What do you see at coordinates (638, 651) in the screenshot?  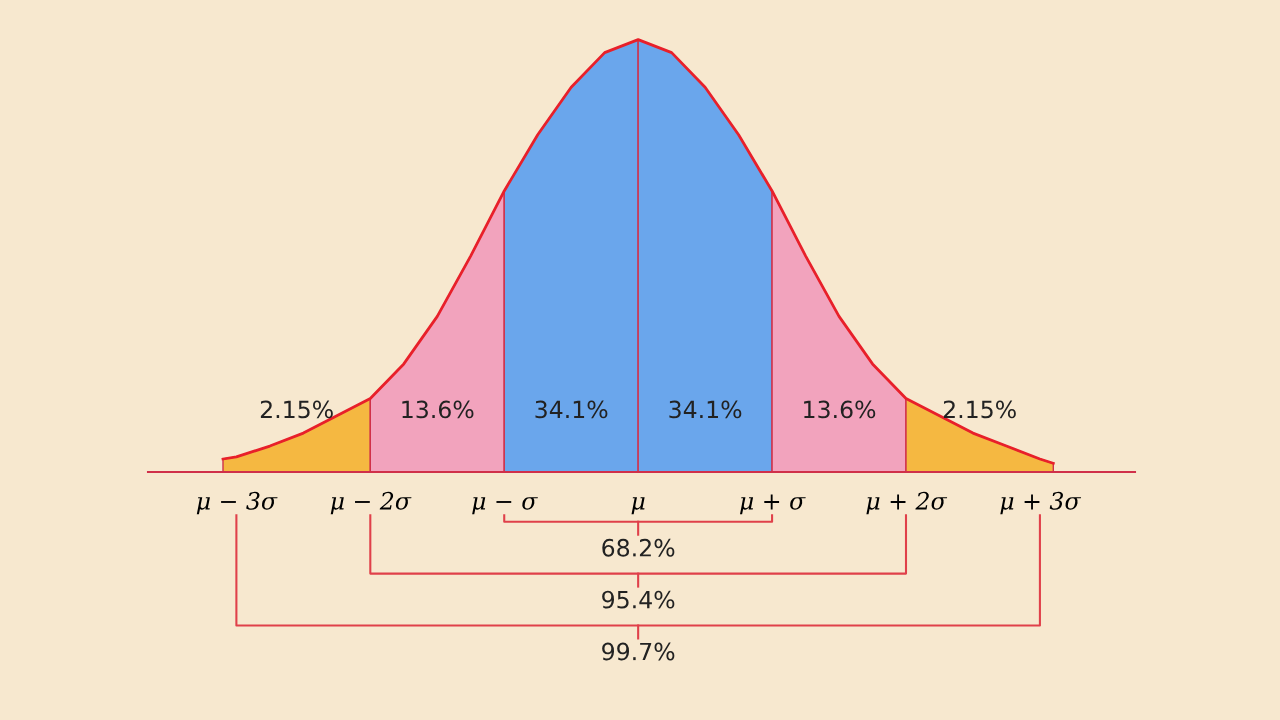 I see `text: 99.7%` at bounding box center [638, 651].